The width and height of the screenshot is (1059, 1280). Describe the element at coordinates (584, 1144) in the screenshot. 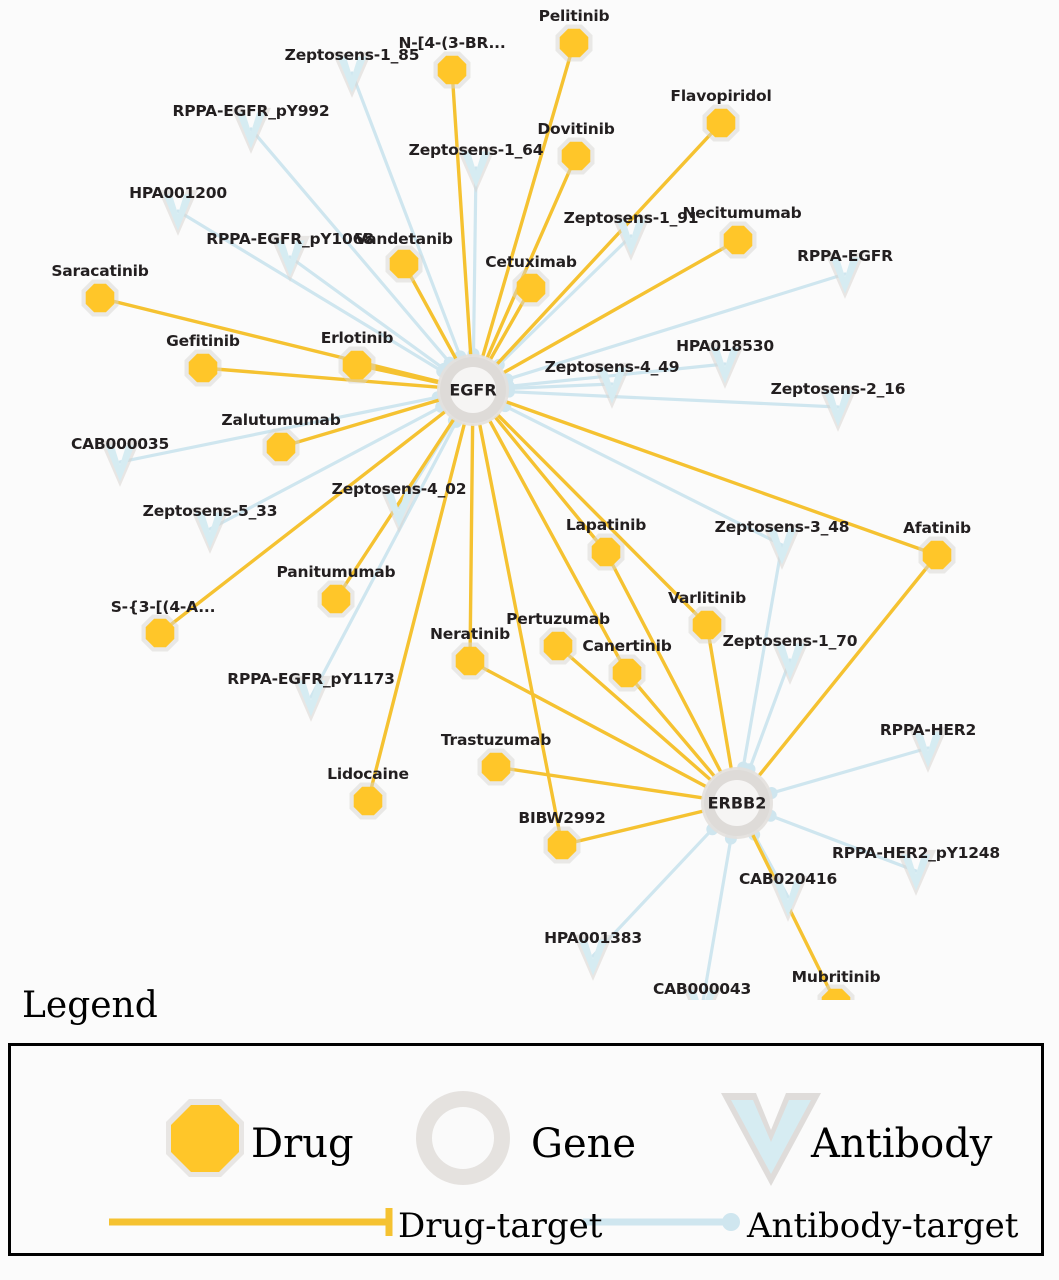

I see `legend-label-gene: Gene` at that location.